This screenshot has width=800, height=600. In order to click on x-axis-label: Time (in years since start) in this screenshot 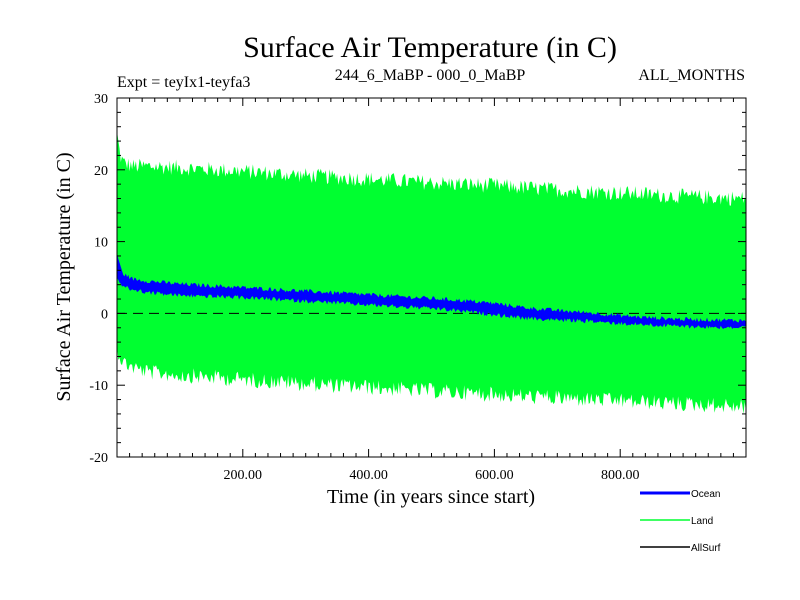, I will do `click(431, 497)`.